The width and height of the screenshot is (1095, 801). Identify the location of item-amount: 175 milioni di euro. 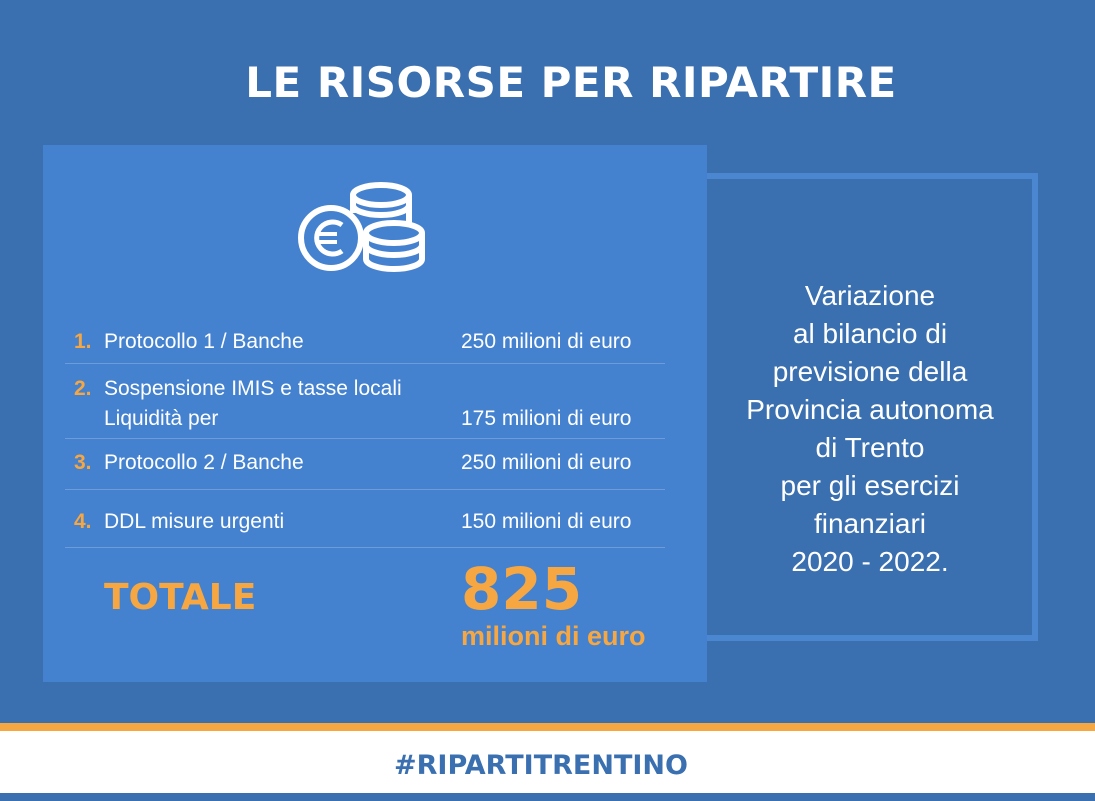
(546, 418).